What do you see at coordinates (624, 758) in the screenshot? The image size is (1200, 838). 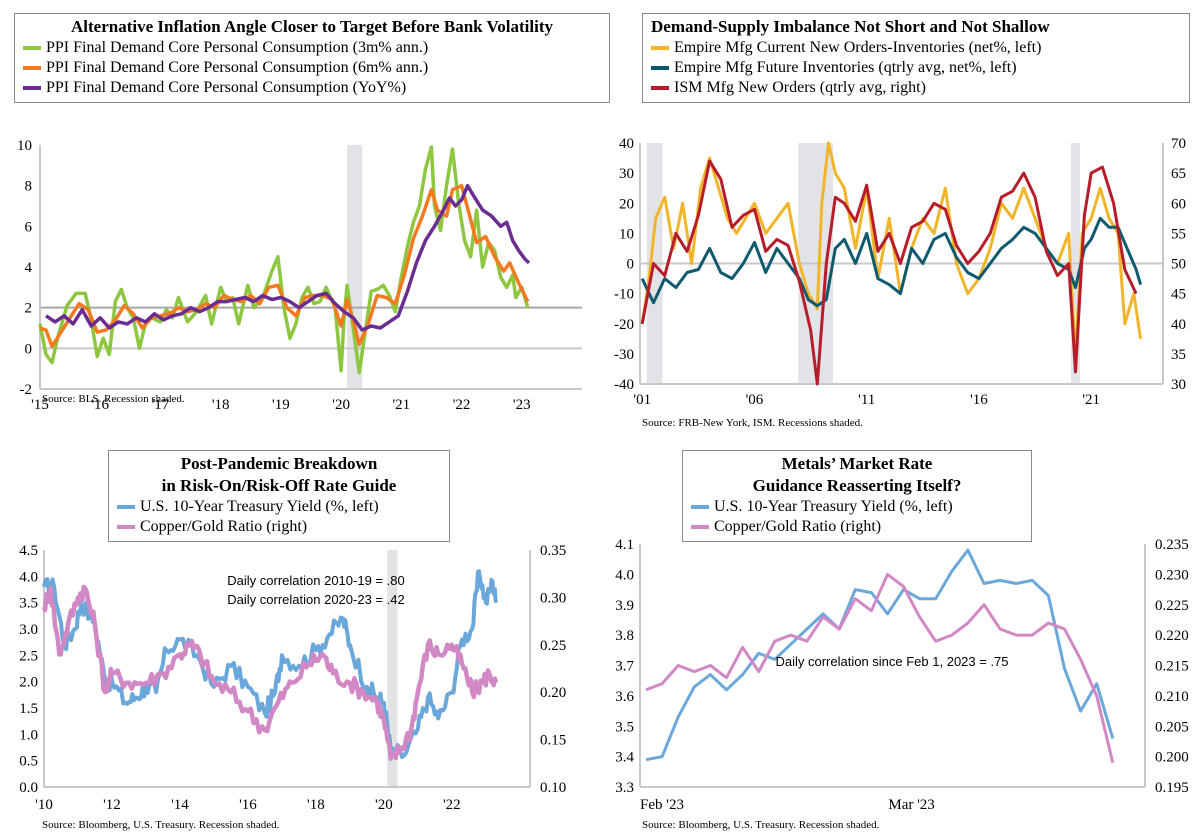 I see `y-left-tick-label: 3.4` at bounding box center [624, 758].